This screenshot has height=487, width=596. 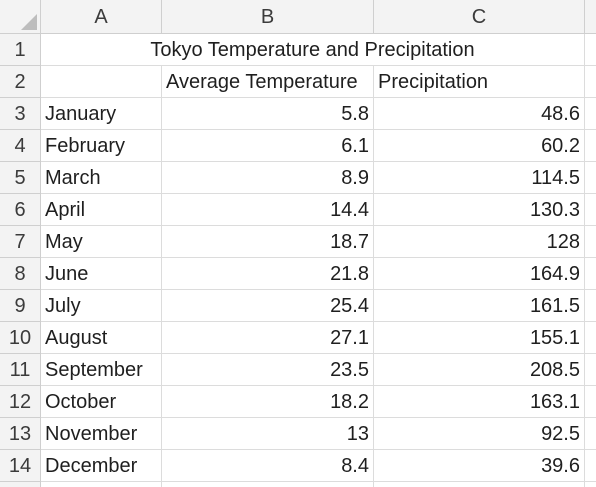 What do you see at coordinates (101, 434) in the screenshot?
I see `cell-a13: November` at bounding box center [101, 434].